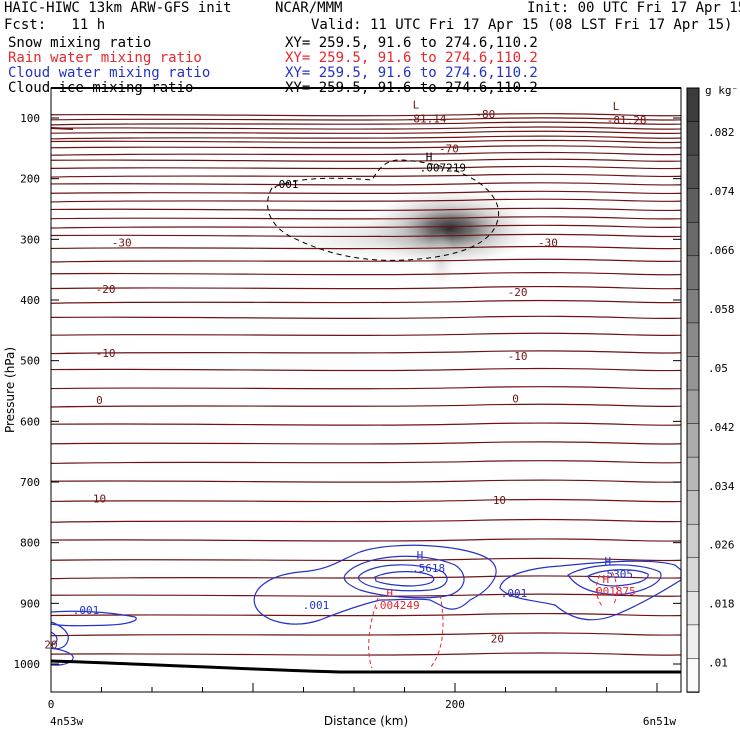  I want to click on field-xy-rain: XY= 259.5, 91.6 to 274.6,110.2, so click(411, 58).